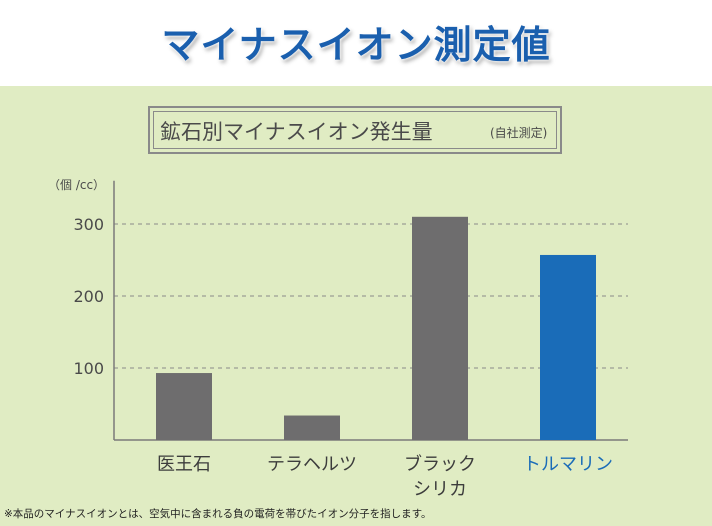 This screenshot has height=526, width=712. What do you see at coordinates (88, 224) in the screenshot?
I see `y-tick-label: 300` at bounding box center [88, 224].